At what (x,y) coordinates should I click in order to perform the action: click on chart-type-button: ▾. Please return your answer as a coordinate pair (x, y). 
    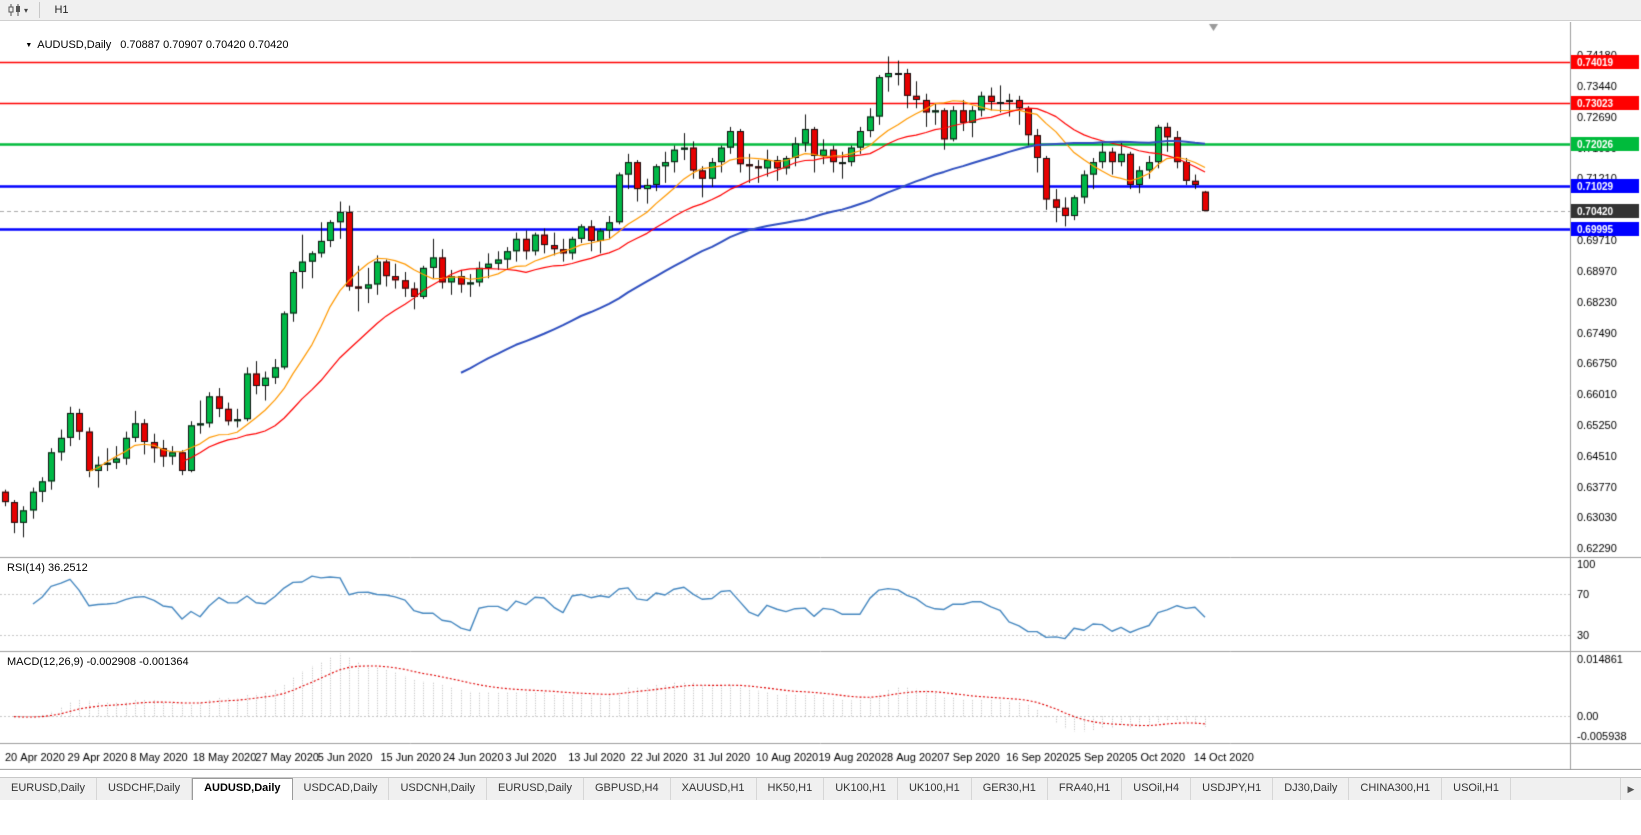
    Looking at the image, I should click on (18, 10).